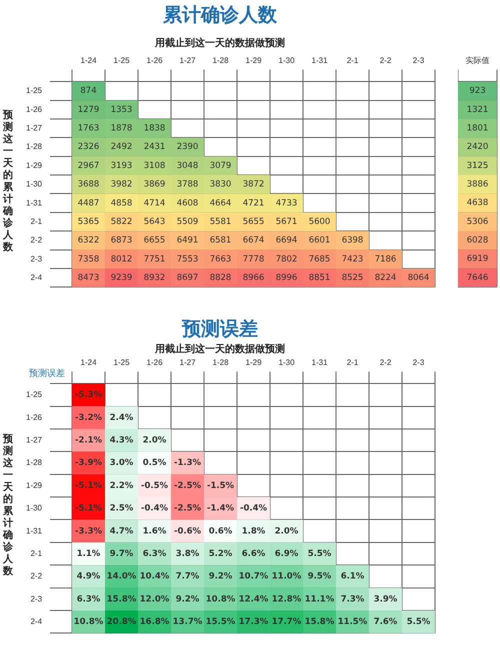  Describe the element at coordinates (34, 531) in the screenshot. I see `y-tick-label: 1-31` at that location.